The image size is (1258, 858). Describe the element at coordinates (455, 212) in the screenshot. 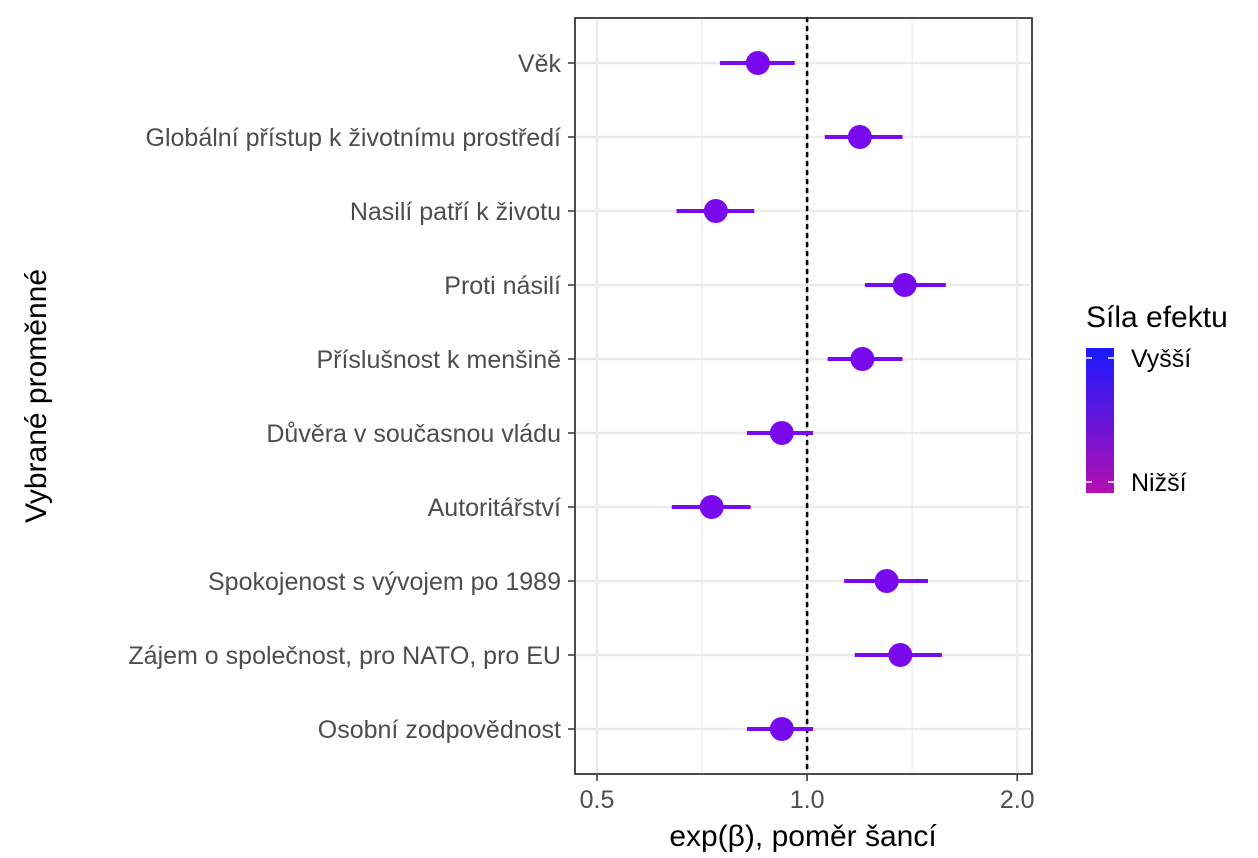

I see `y-tick-label: Nasilí patří k životu` at that location.